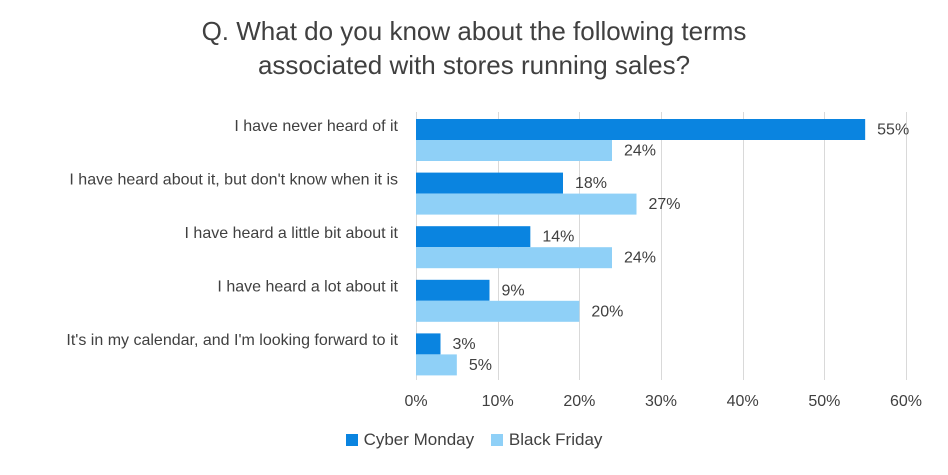  I want to click on x-tick-label-50: 50%, so click(824, 401).